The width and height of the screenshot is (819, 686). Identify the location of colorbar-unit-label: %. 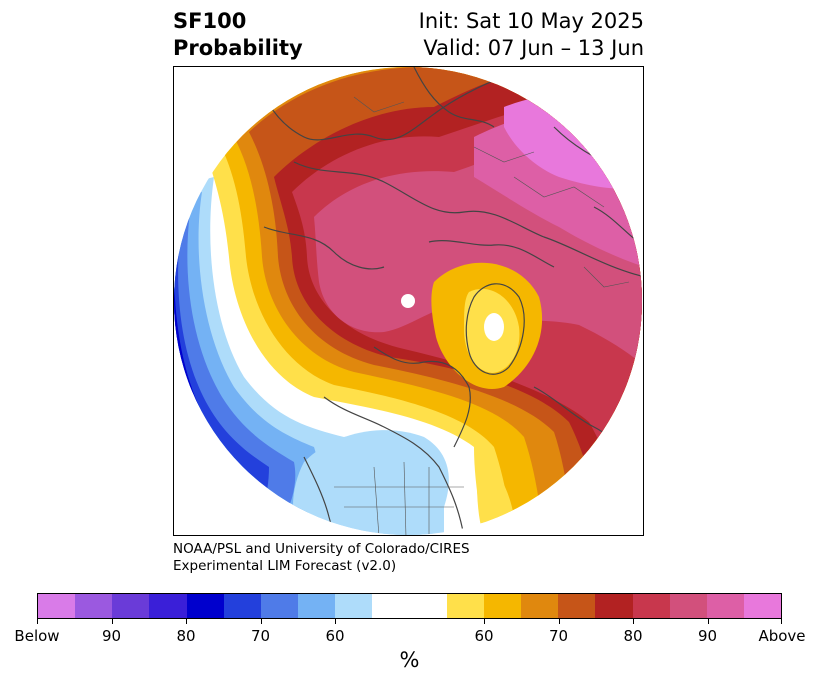
(409, 660).